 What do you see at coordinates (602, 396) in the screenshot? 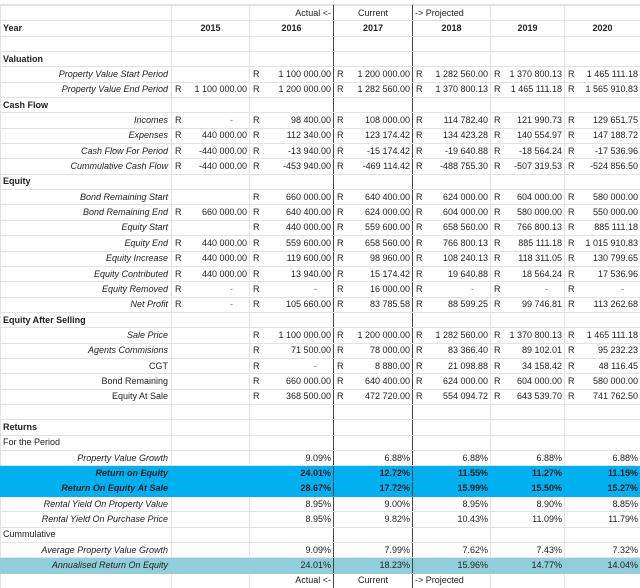
I see `value-cell-2020: R 741 762.50` at bounding box center [602, 396].